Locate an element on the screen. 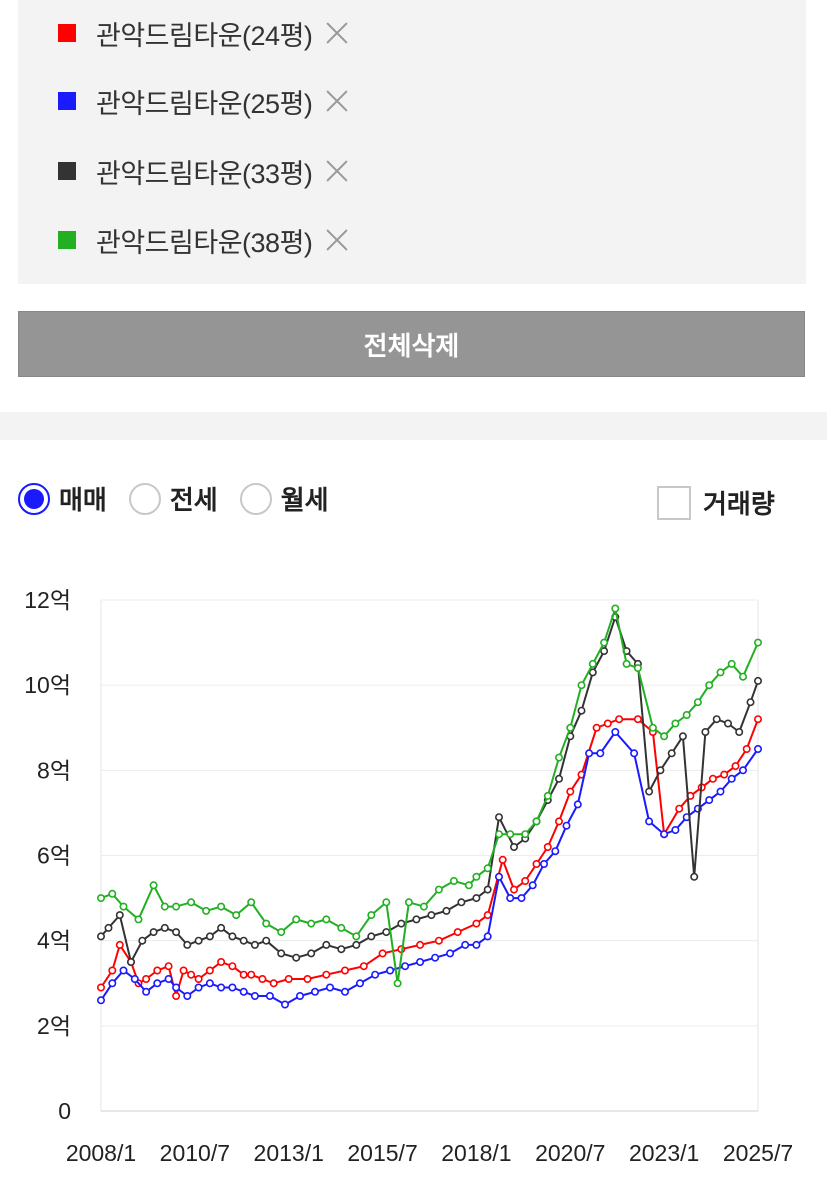  y-tick-label: 4억 is located at coordinates (54, 941).